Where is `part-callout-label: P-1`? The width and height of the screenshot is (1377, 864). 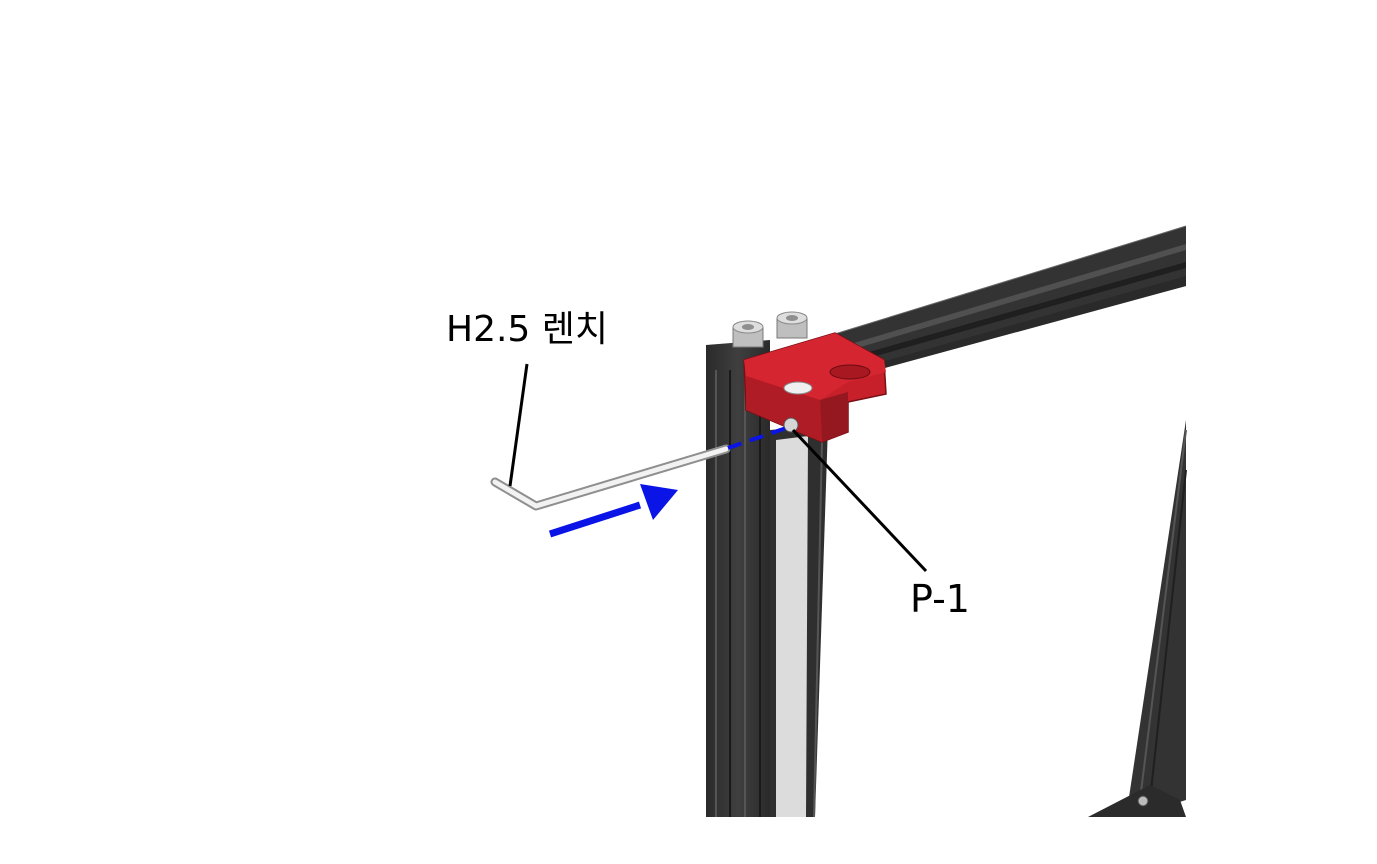
part-callout-label: P-1 is located at coordinates (940, 599).